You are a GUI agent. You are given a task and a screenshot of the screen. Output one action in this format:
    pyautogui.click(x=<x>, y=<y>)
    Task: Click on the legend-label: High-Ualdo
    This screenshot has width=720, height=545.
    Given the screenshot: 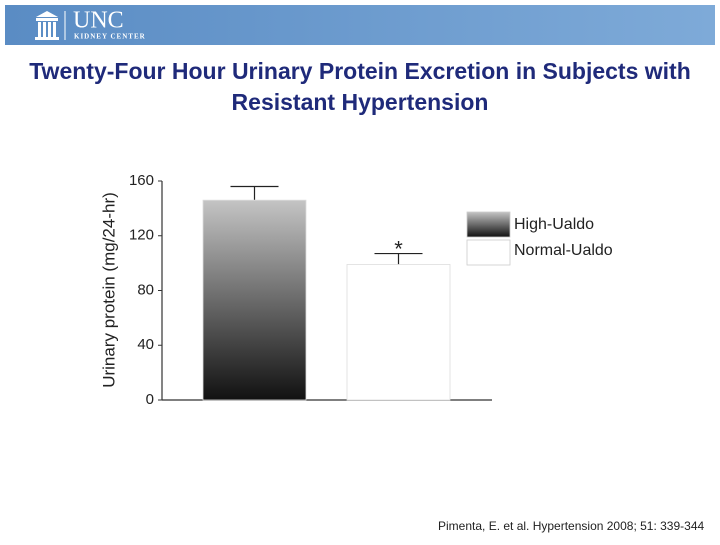 What is the action you would take?
    pyautogui.click(x=554, y=224)
    